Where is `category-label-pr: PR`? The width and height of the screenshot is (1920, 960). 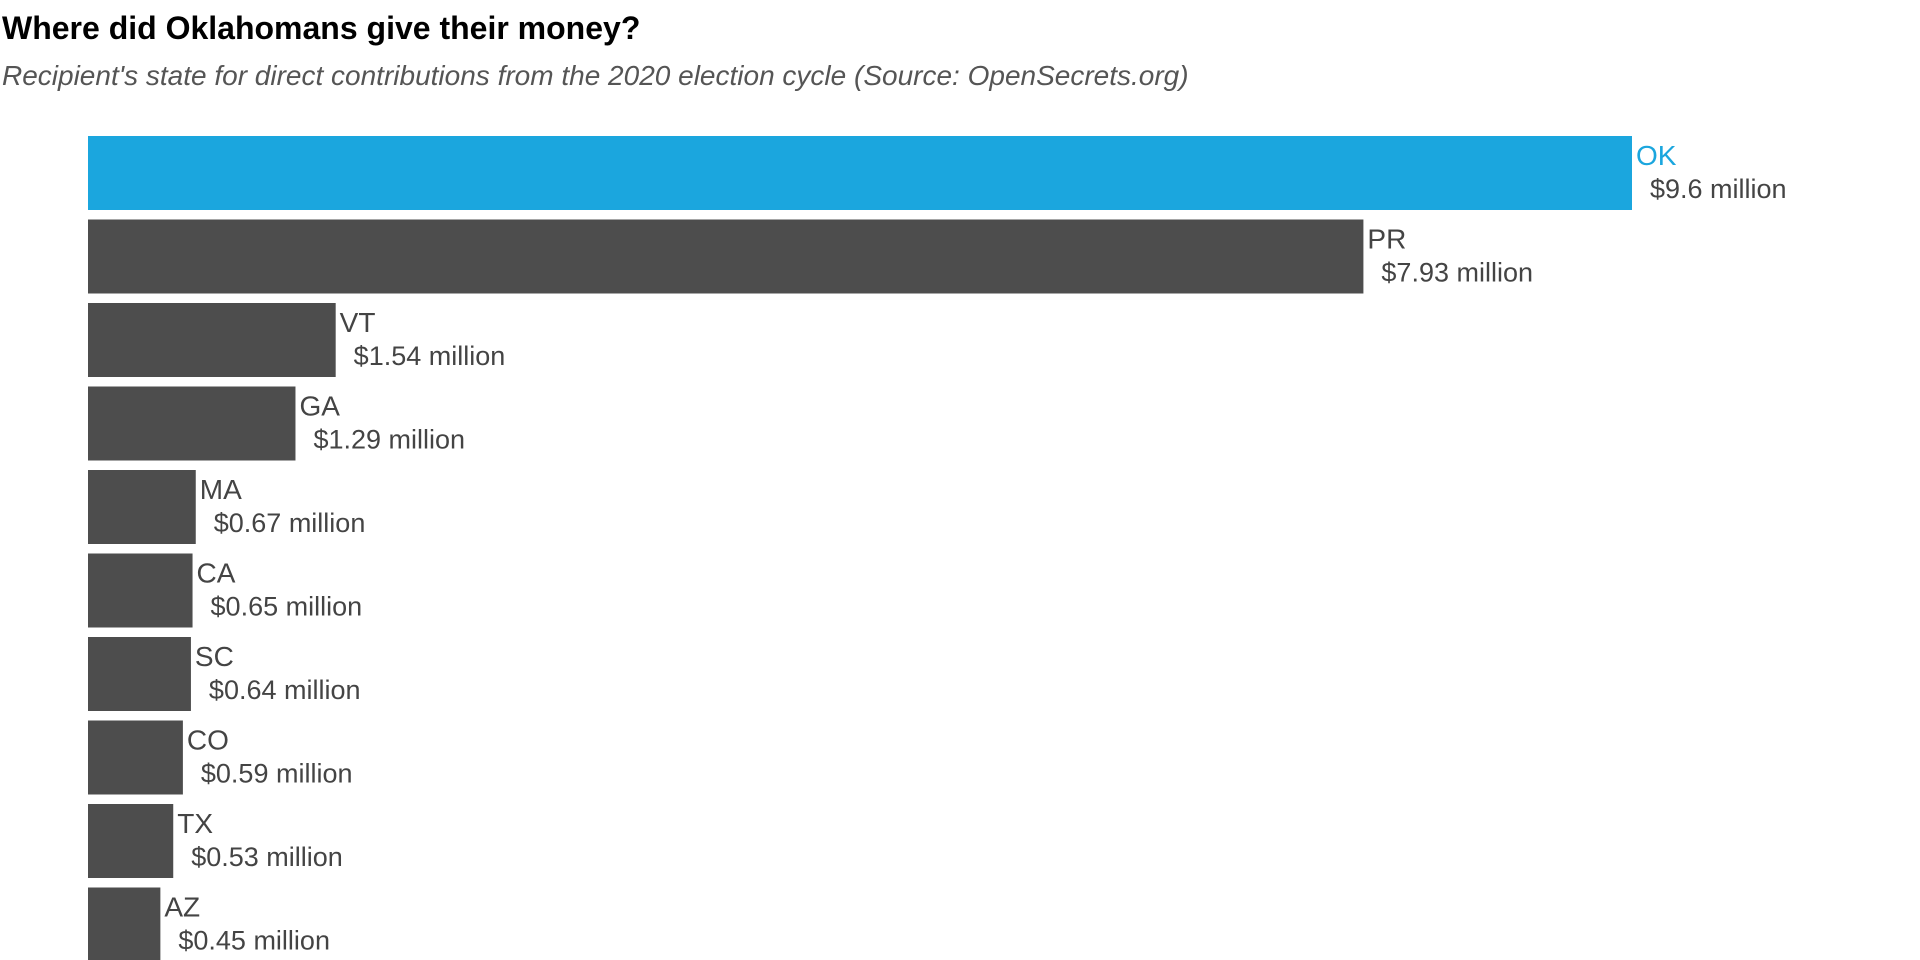 category-label-pr: PR is located at coordinates (1386, 239).